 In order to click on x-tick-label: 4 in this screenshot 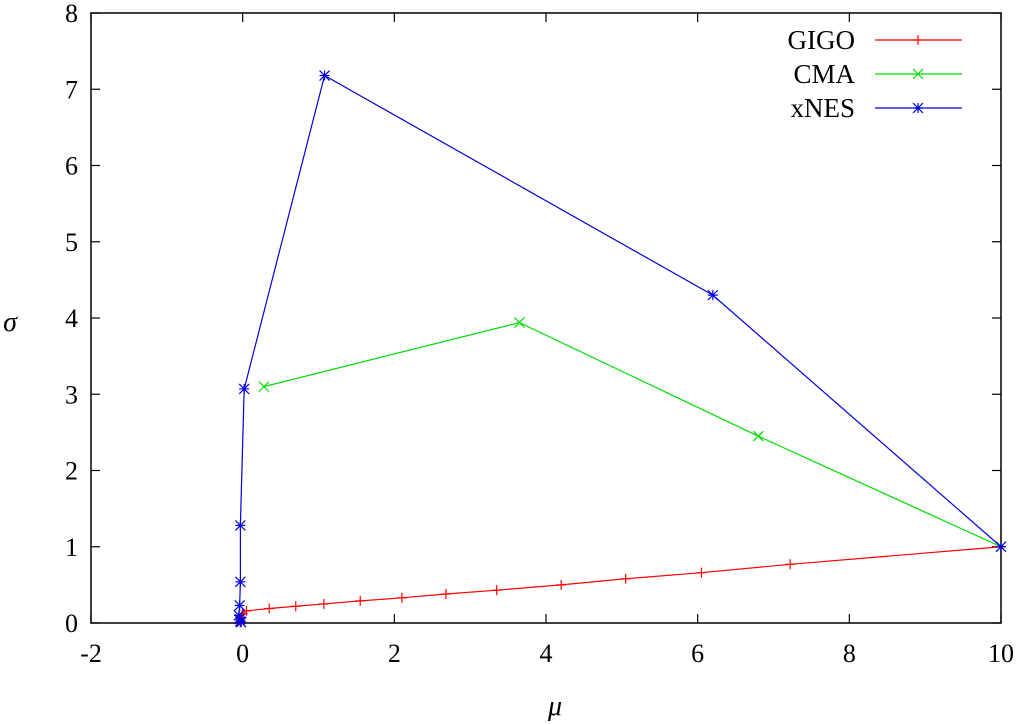, I will do `click(546, 653)`.